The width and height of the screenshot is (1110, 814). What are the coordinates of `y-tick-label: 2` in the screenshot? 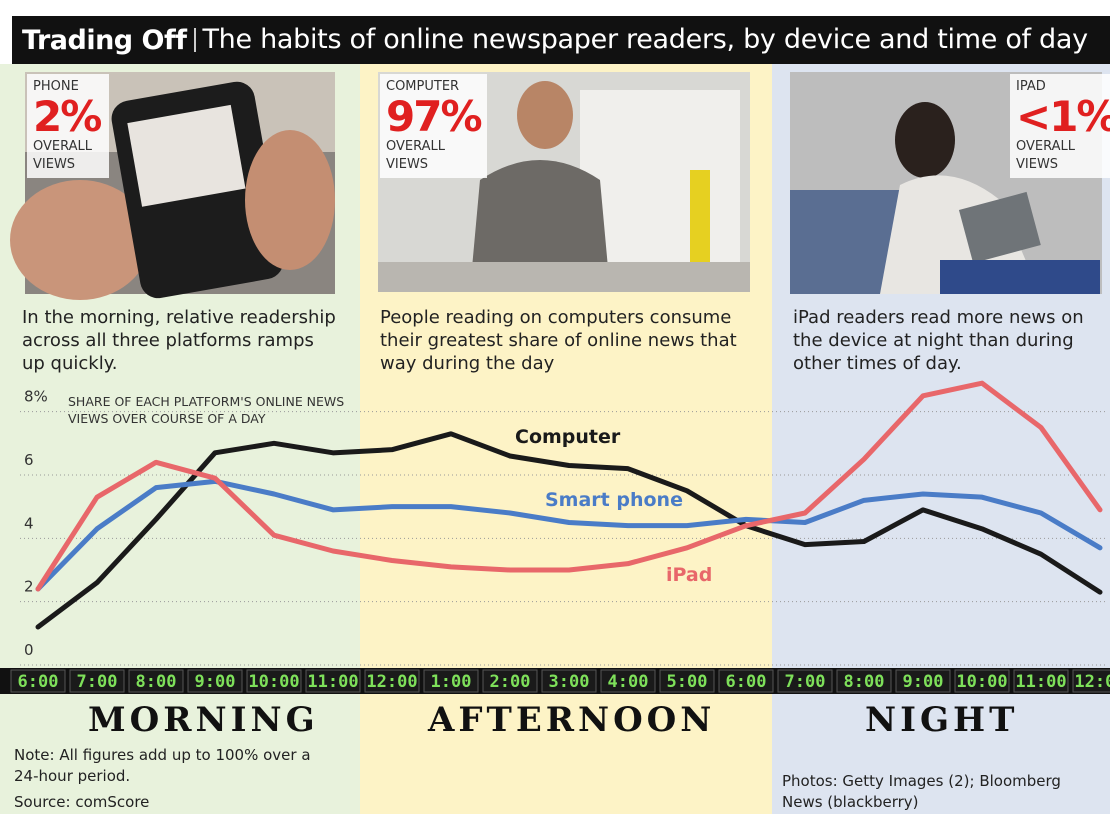 It's located at (29, 587).